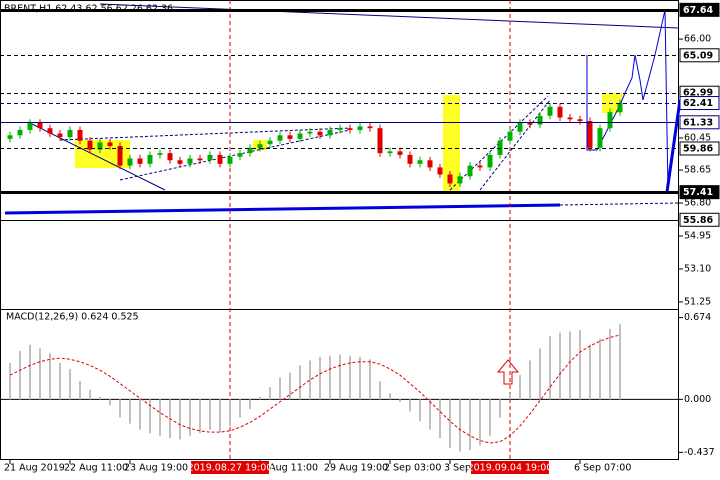  I want to click on y-tick-label: 56.80, so click(697, 203).